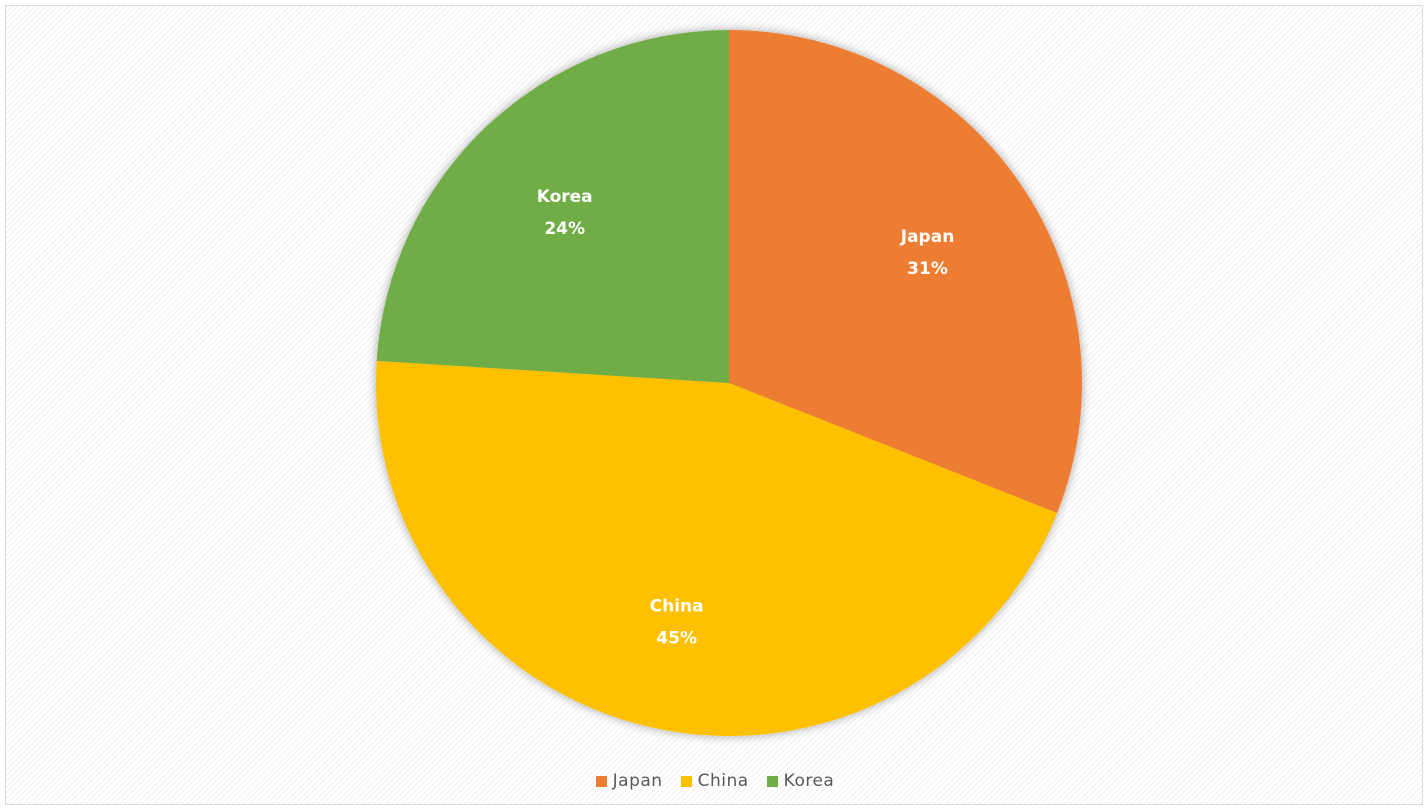 This screenshot has height=810, width=1428. I want to click on legend: Japan China Korea, so click(714, 781).